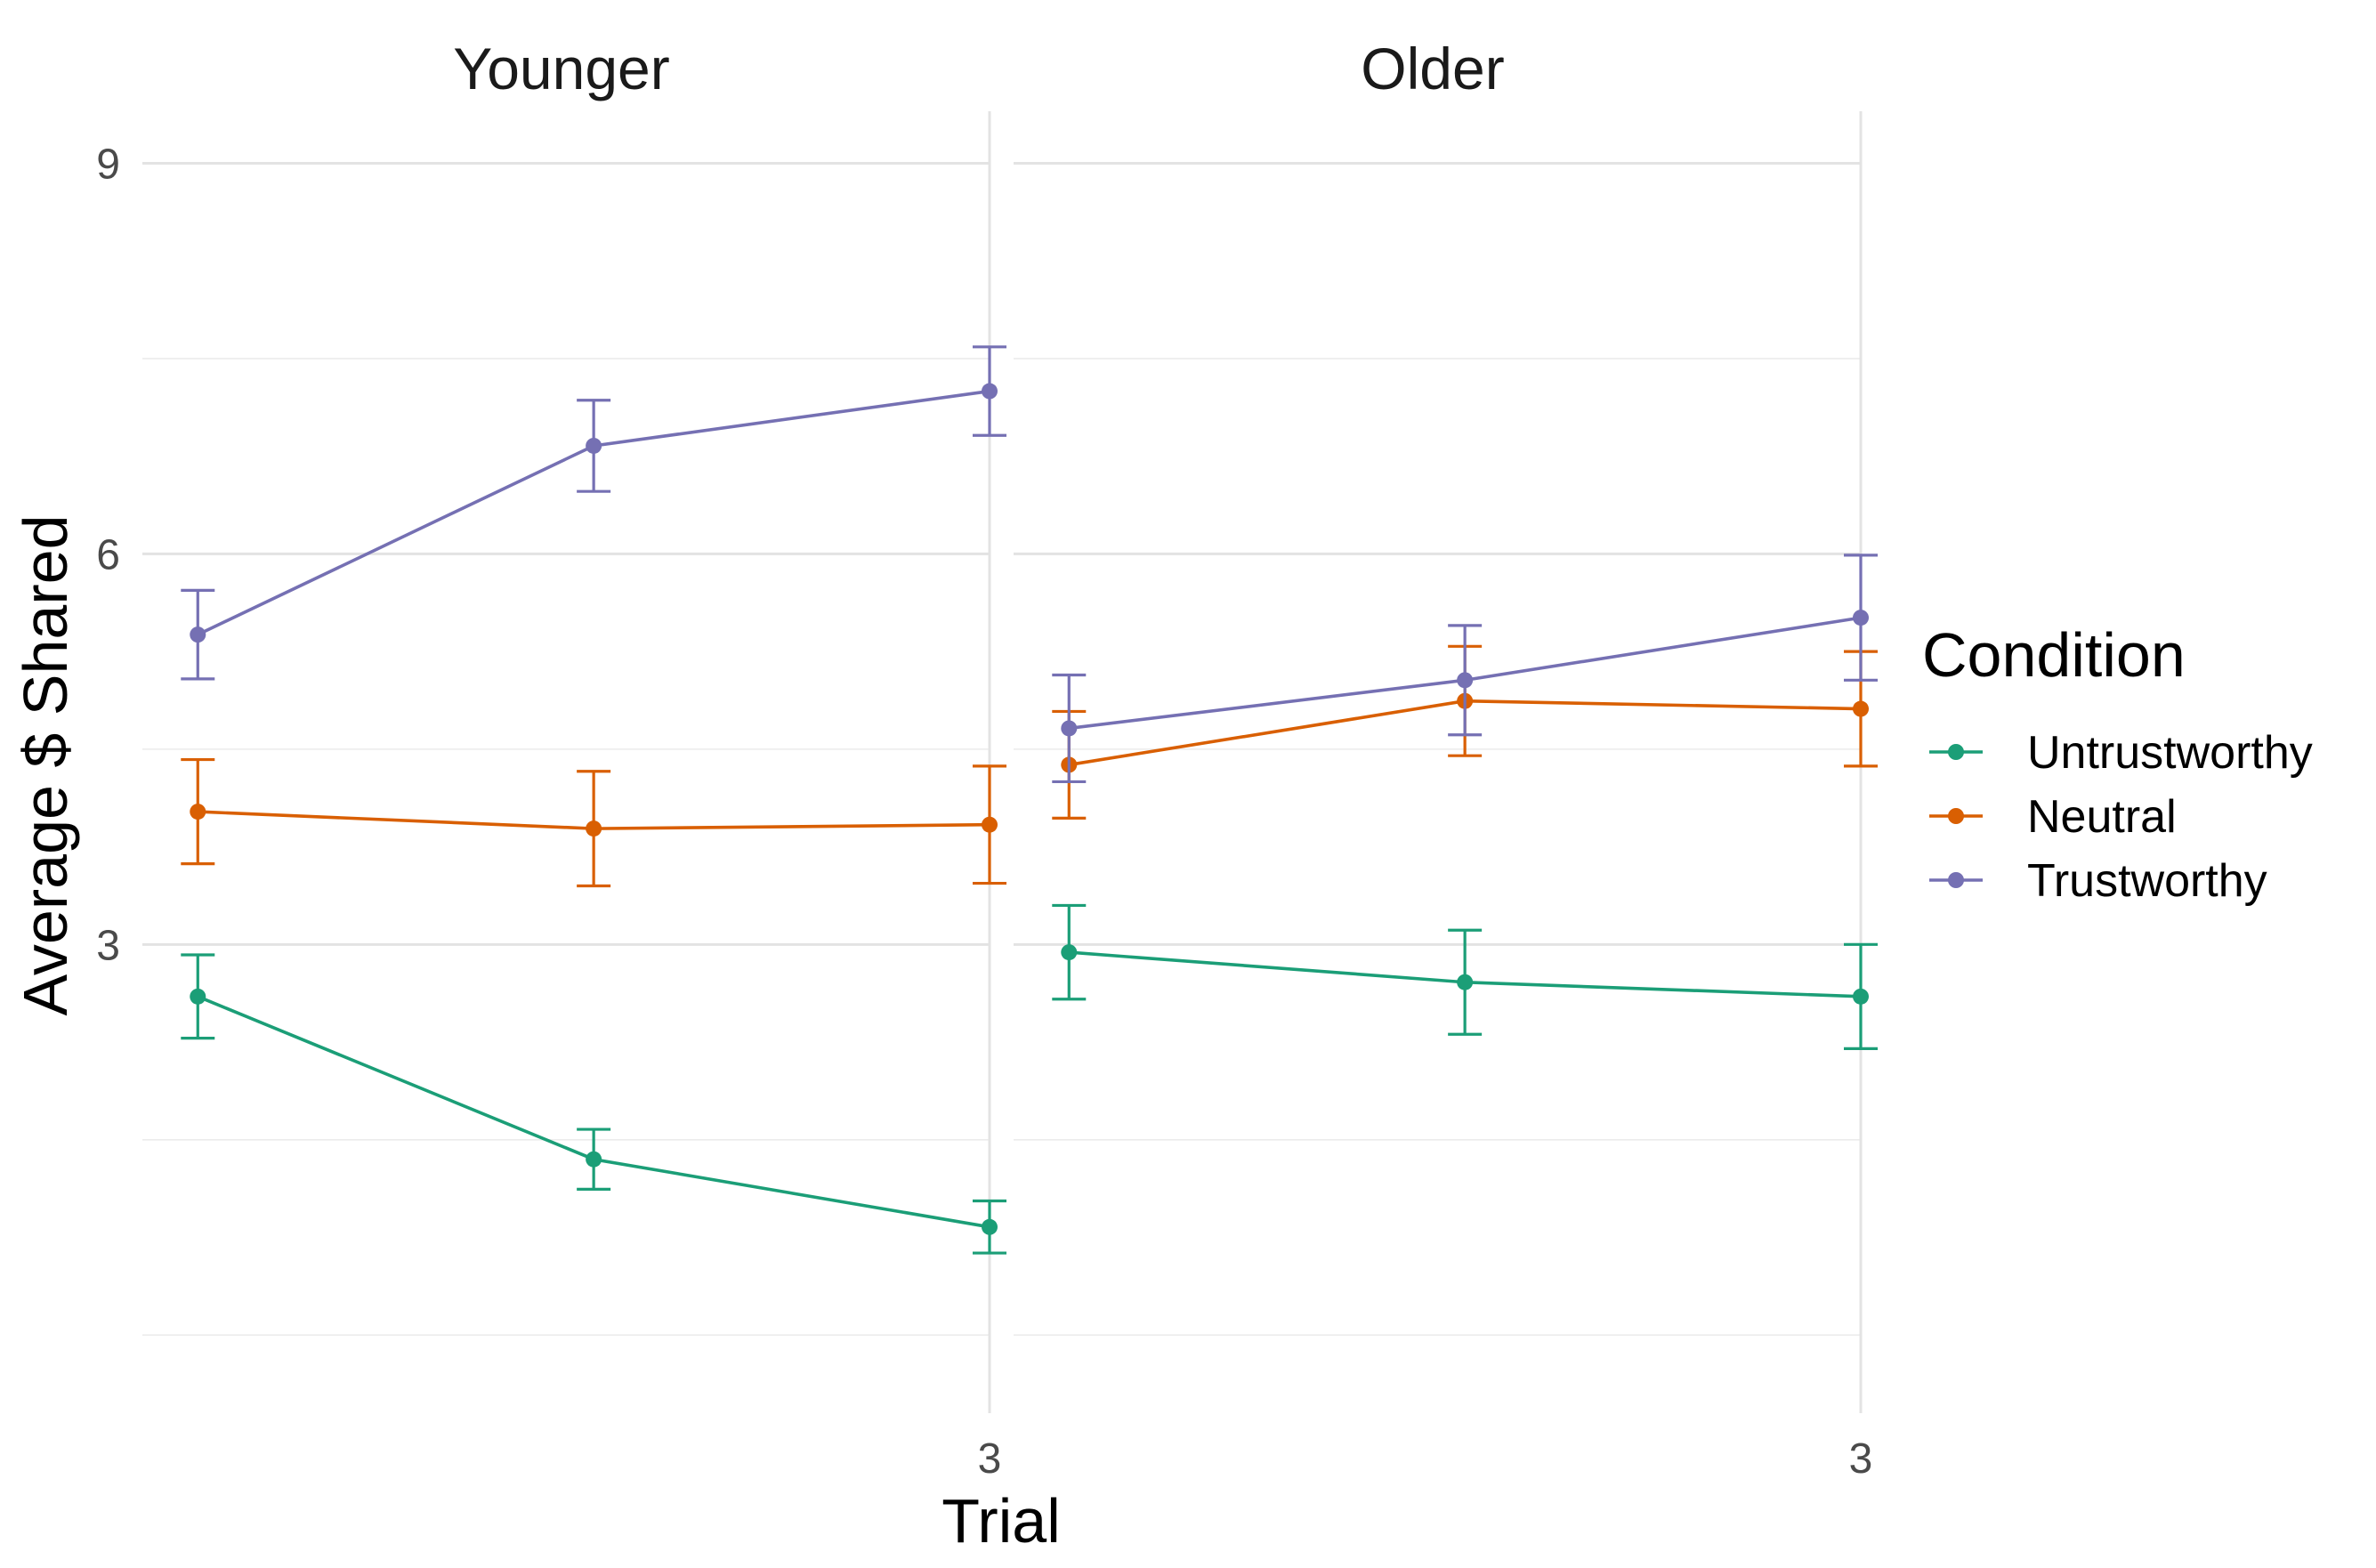 The height and width of the screenshot is (1568, 2376). Describe the element at coordinates (1001, 1521) in the screenshot. I see `x-axis-title: Trial` at that location.